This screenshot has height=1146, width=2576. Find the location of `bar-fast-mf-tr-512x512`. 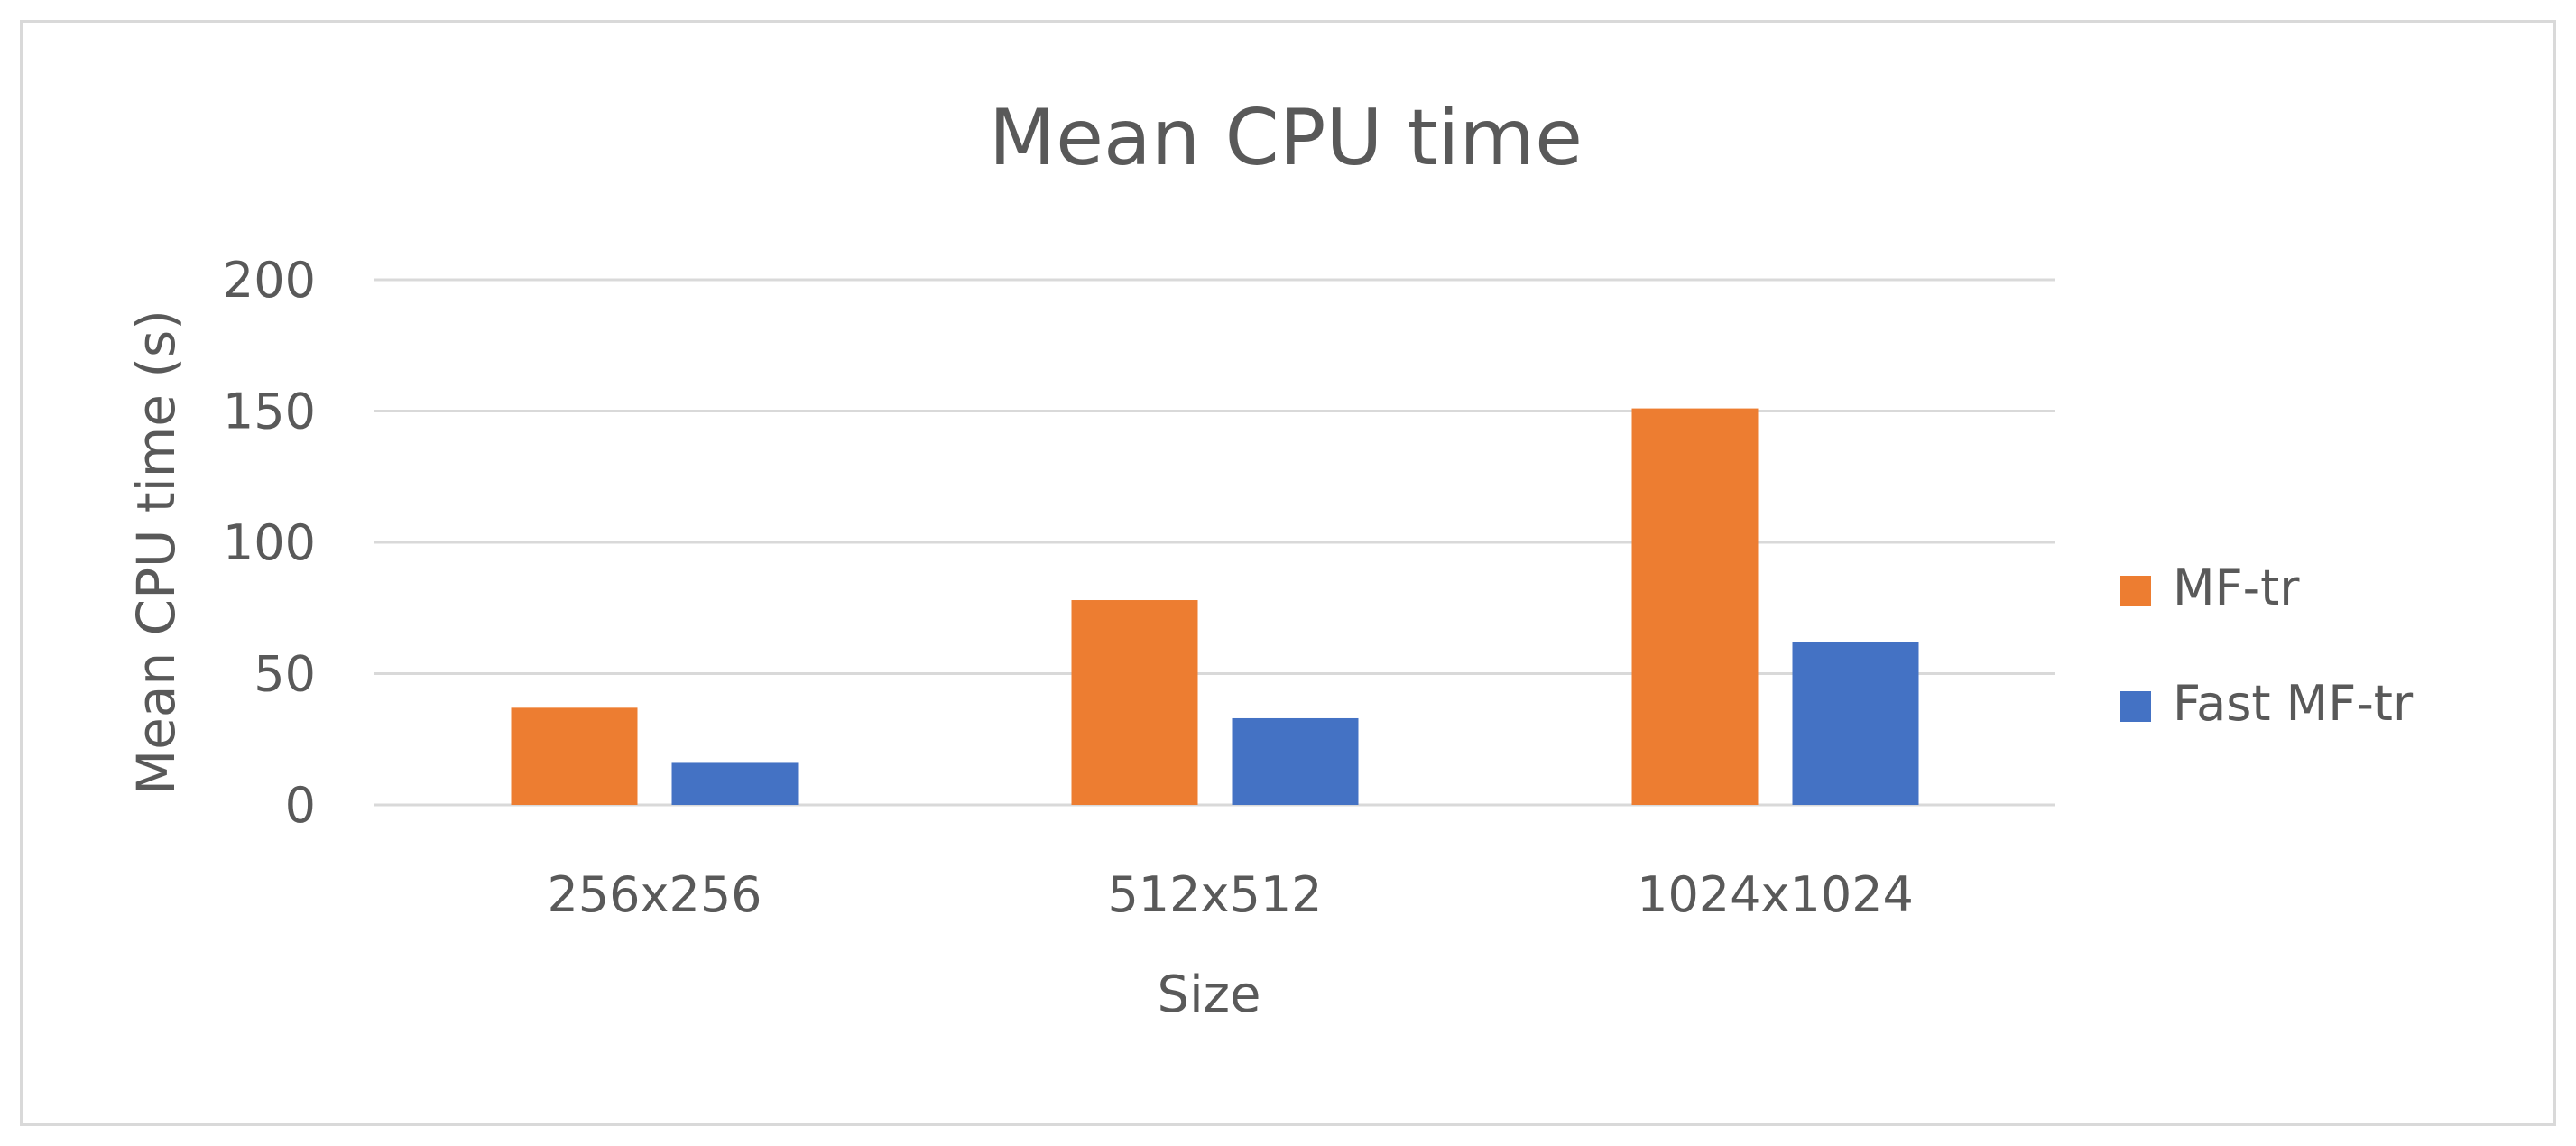

bar-fast-mf-tr-512x512 is located at coordinates (1295, 761).